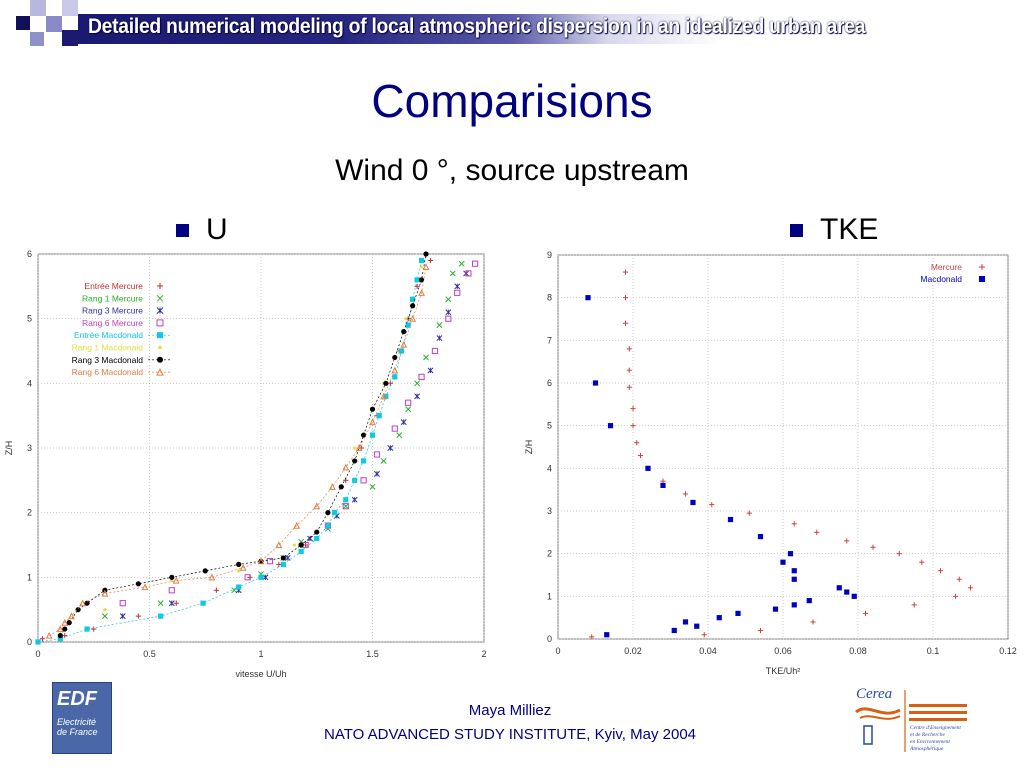 Image resolution: width=1024 pixels, height=768 pixels. Describe the element at coordinates (930, 742) in the screenshot. I see `cerea-logo-line3: en Environnement` at that location.